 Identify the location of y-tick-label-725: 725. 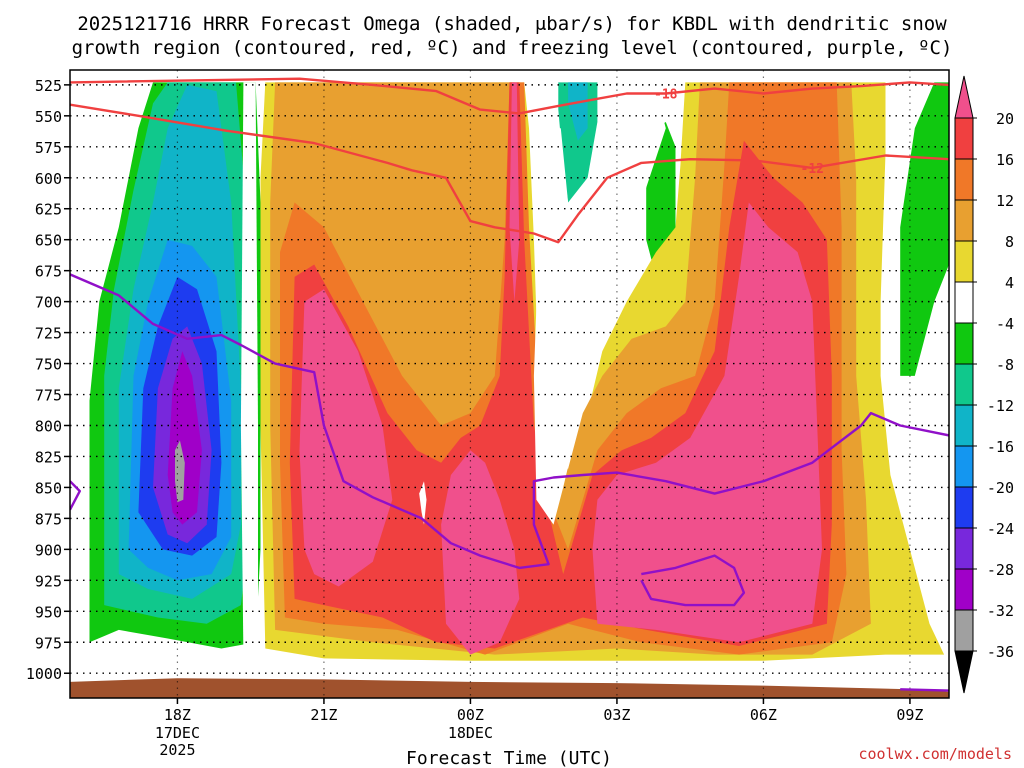
(48, 334).